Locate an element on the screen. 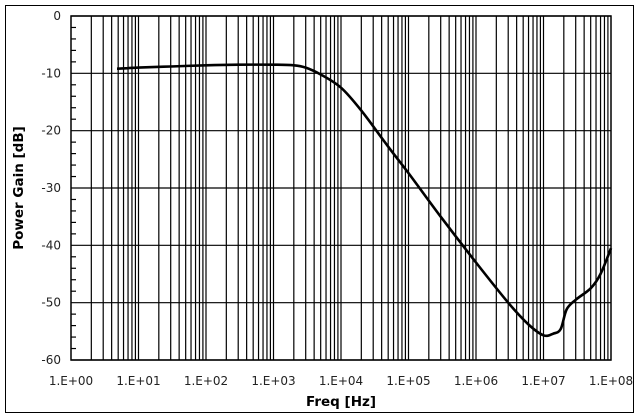 This screenshot has width=641, height=420. x-tick-label: 1.E+02 is located at coordinates (206, 381).